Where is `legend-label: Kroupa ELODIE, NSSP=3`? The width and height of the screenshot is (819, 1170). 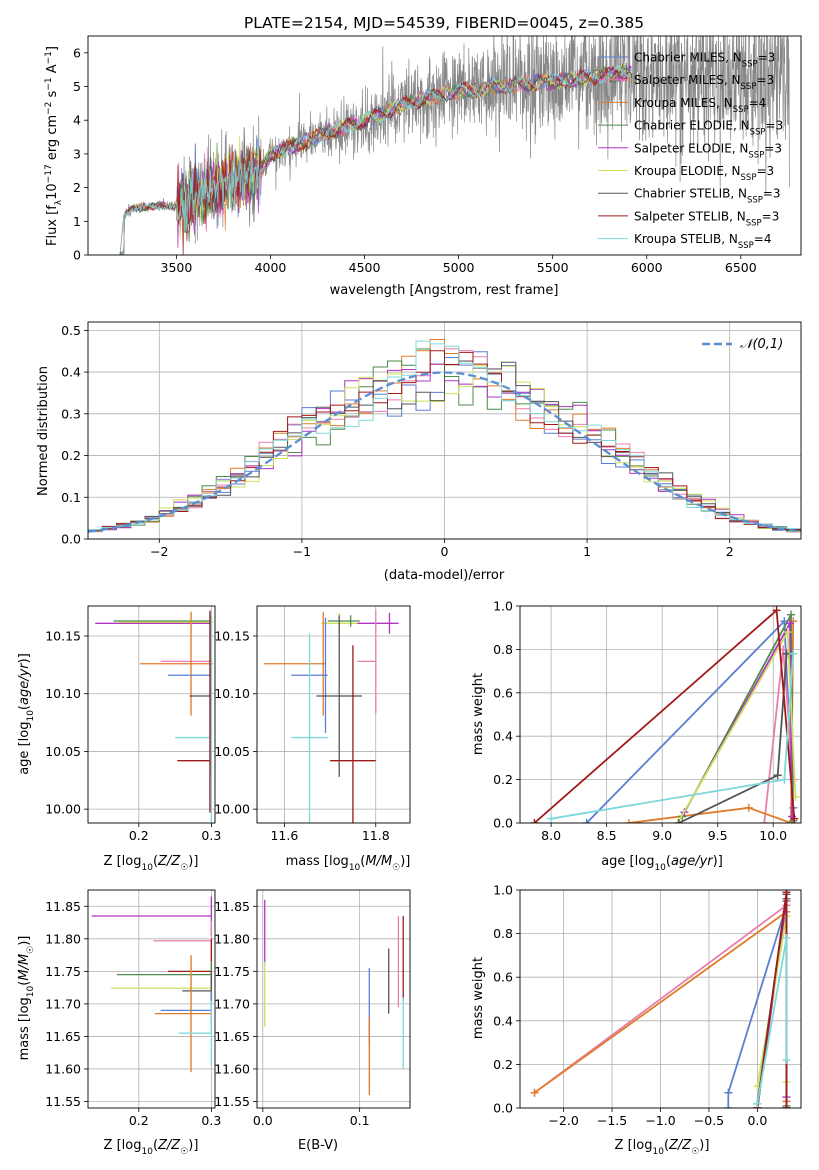
legend-label: Kroupa ELODIE, NSSP=3 is located at coordinates (704, 173).